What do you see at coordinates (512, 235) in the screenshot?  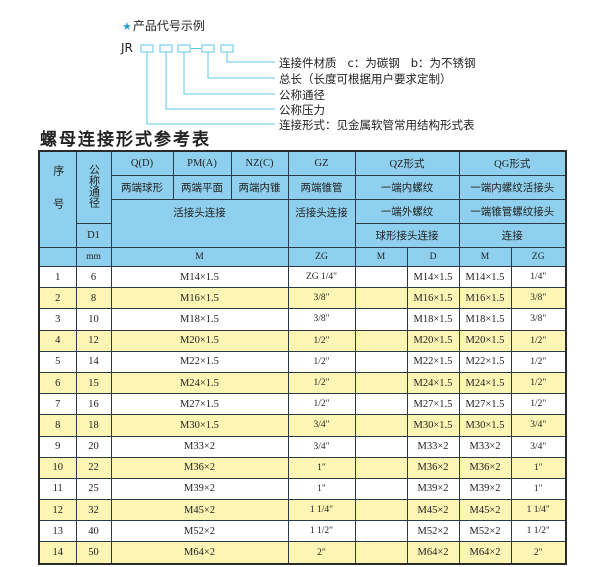 I see `header-qg-desc3: 连接` at bounding box center [512, 235].